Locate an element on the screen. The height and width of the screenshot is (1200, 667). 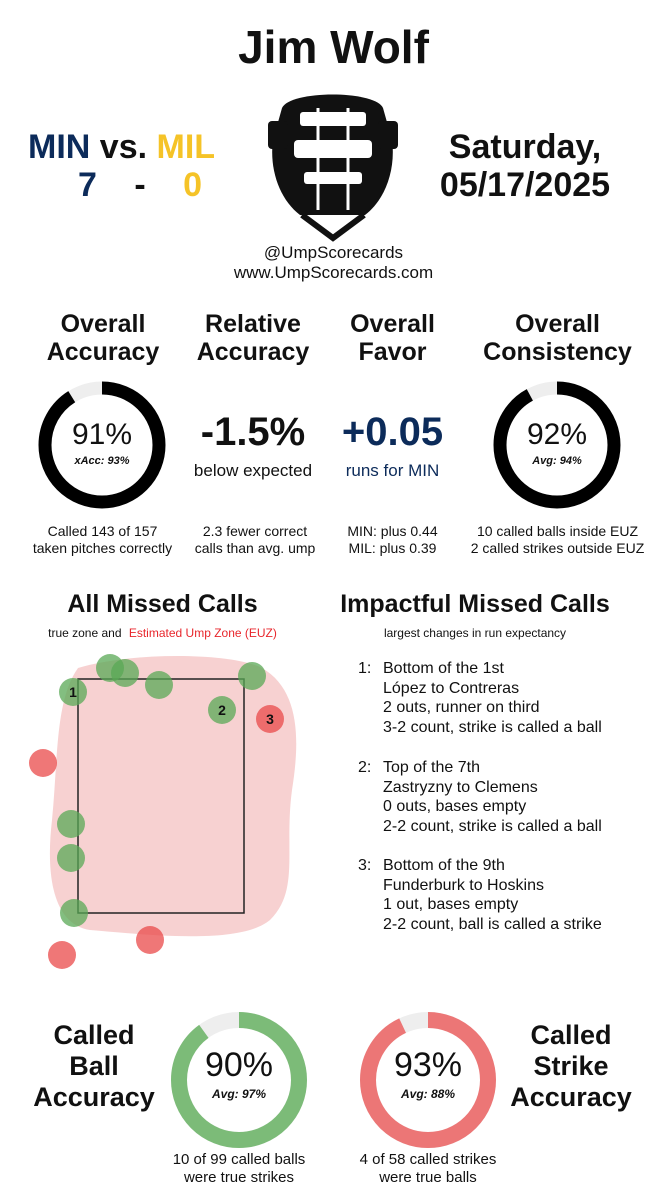
strike-accuracy-note: 4 of 58 called strikes were true balls is located at coordinates (428, 1168).